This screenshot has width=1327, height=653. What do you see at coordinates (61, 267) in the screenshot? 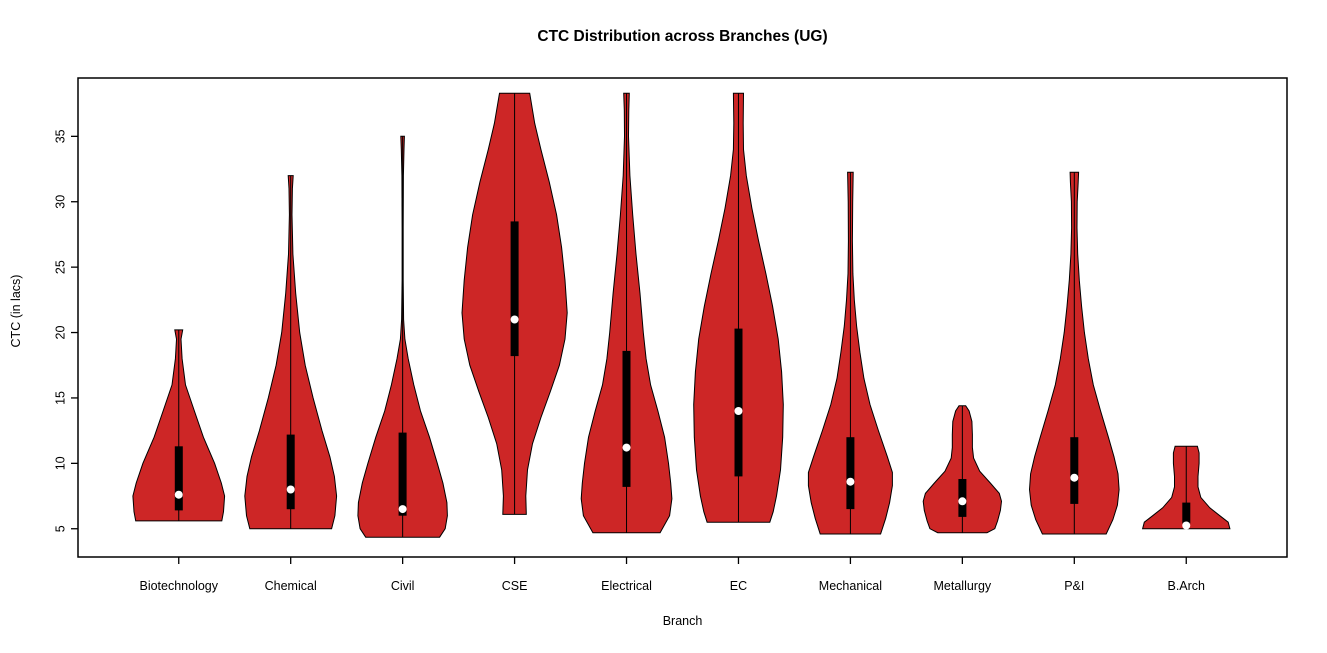
I see `y-tick-label: 25` at bounding box center [61, 267].